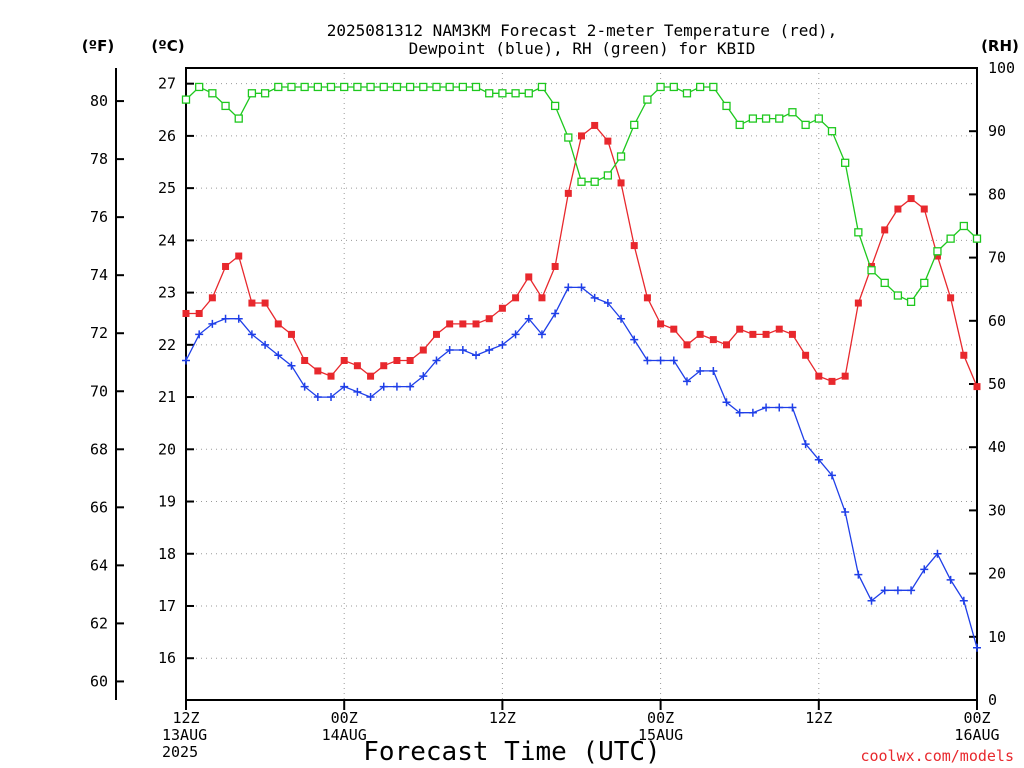 This screenshot has height=768, width=1024. Describe the element at coordinates (167, 46) in the screenshot. I see `celsius-unit-label: (ºC)` at that location.